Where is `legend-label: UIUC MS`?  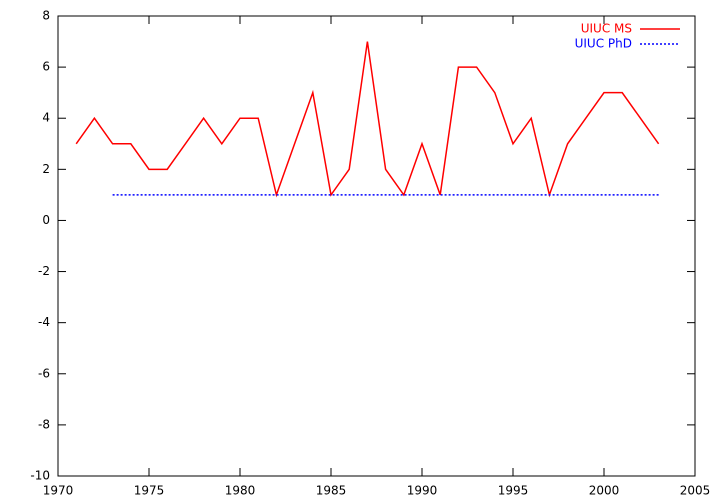 legend-label: UIUC MS is located at coordinates (606, 29).